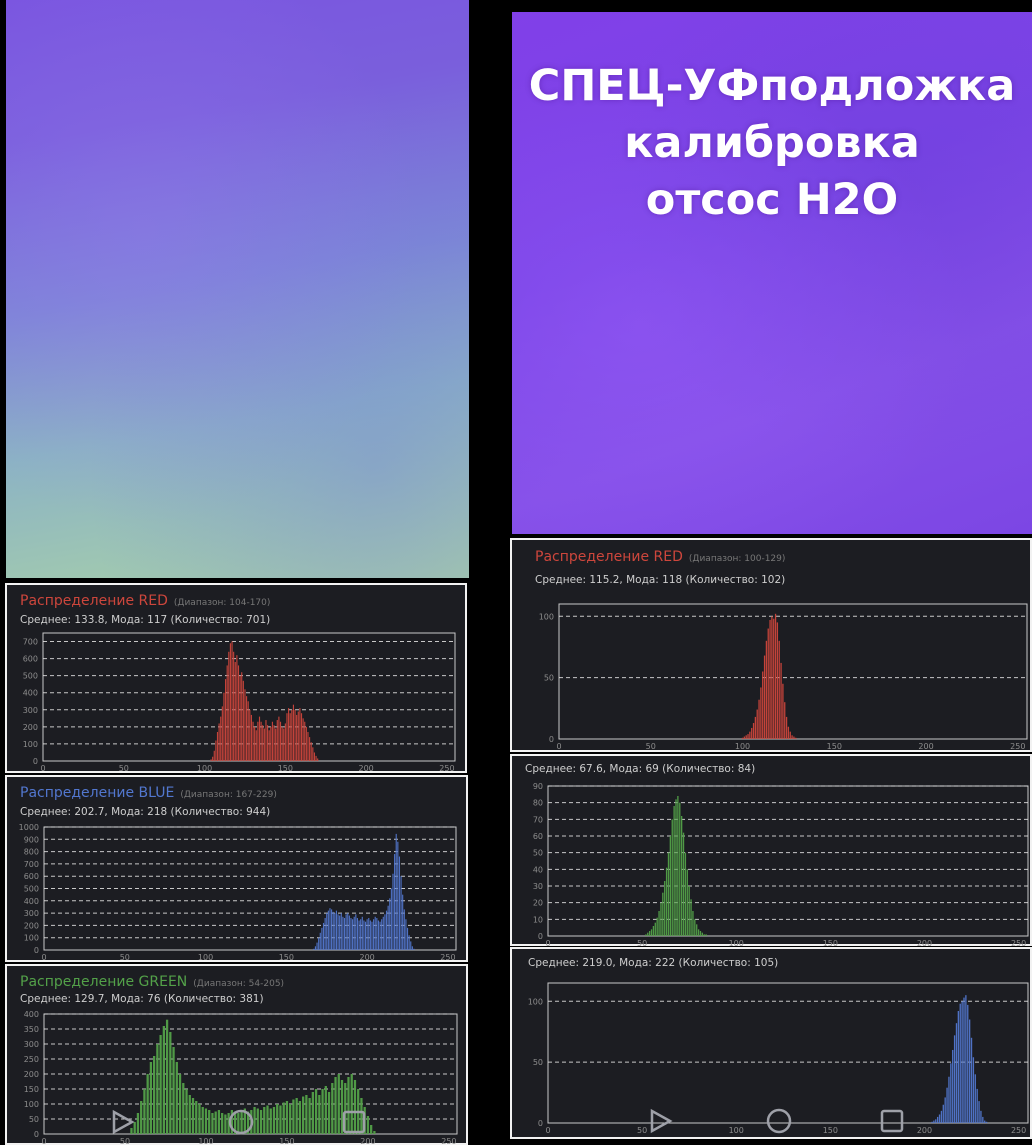 The width and height of the screenshot is (1032, 1145). I want to click on y-tick-label: 500, so click(31, 889).